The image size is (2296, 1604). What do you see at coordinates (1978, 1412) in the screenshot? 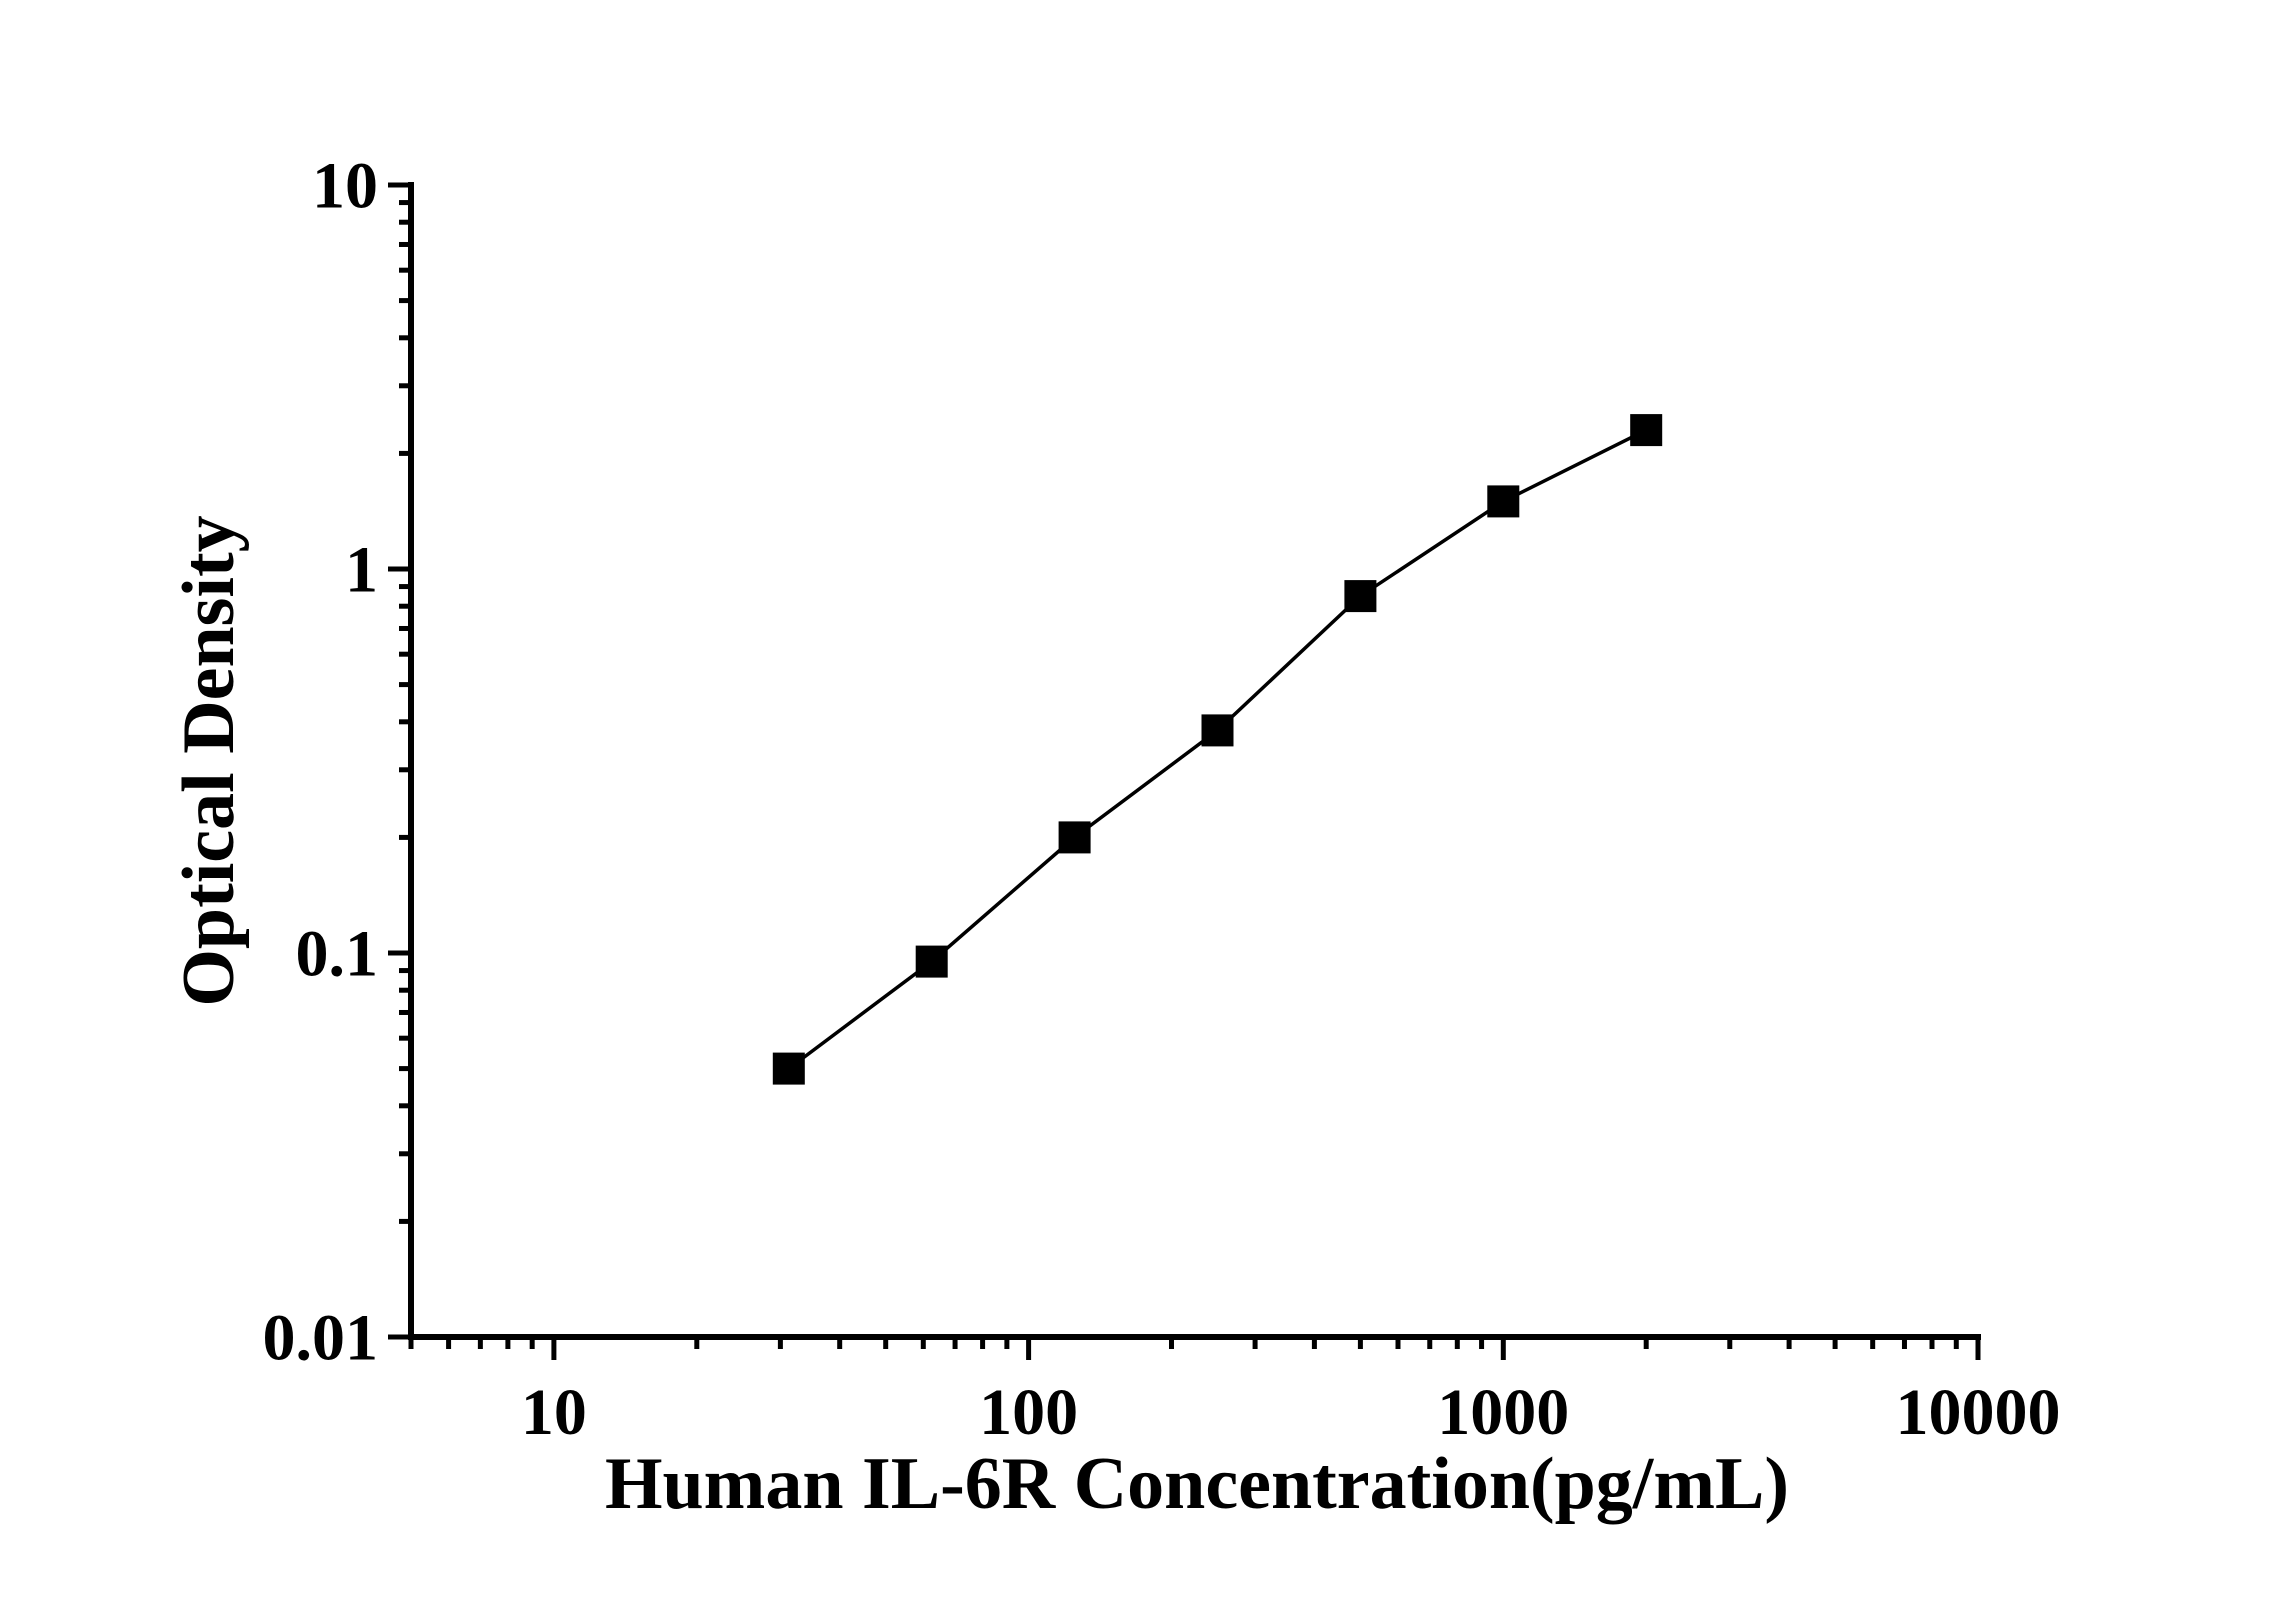
I see `x-axis-tick-label: 10000` at bounding box center [1978, 1412].